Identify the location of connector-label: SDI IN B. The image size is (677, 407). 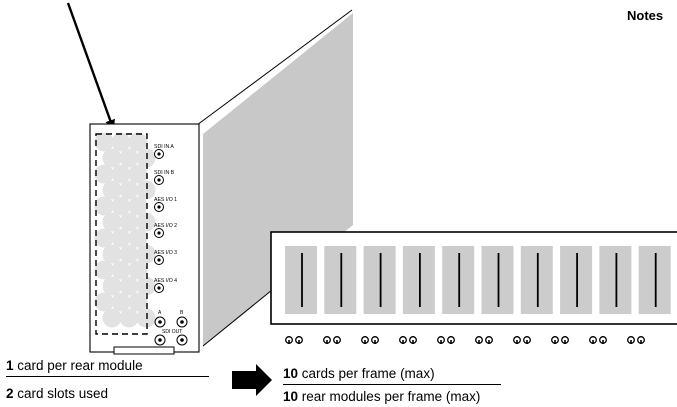
(164, 173).